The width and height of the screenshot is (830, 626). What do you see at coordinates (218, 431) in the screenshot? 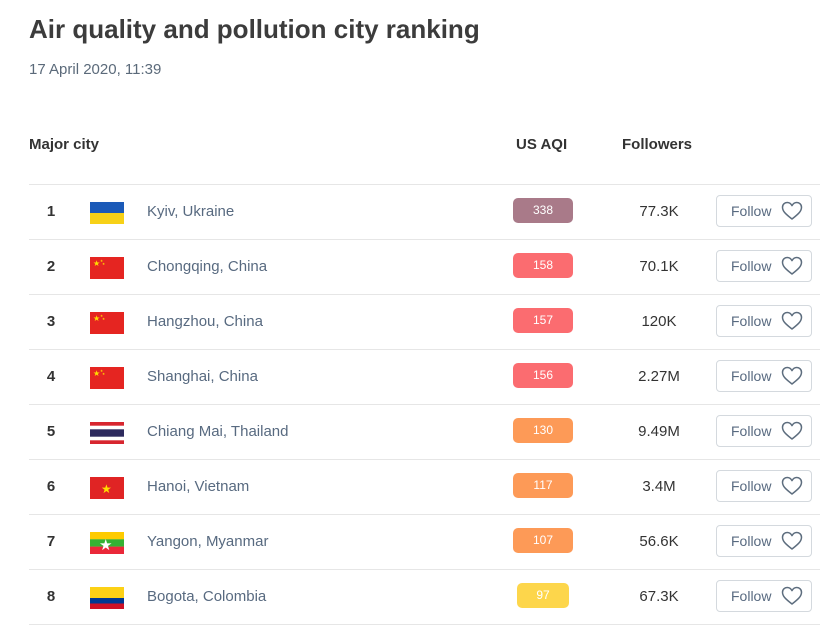
I see `city-link: Chiang Mai, Thailand` at bounding box center [218, 431].